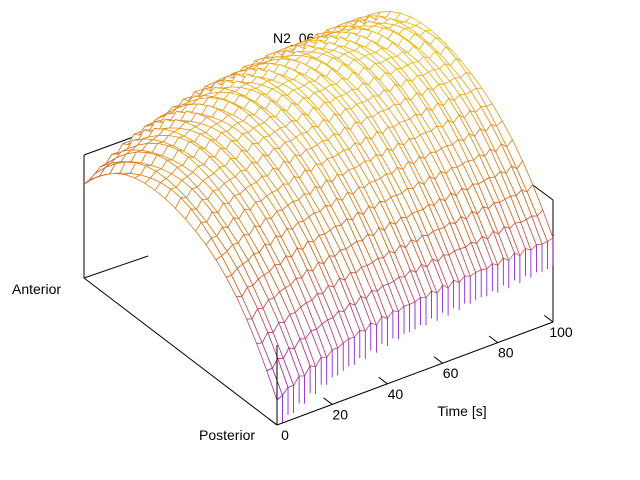 The width and height of the screenshot is (640, 480). What do you see at coordinates (285, 435) in the screenshot?
I see `x-tick-label: 0` at bounding box center [285, 435].